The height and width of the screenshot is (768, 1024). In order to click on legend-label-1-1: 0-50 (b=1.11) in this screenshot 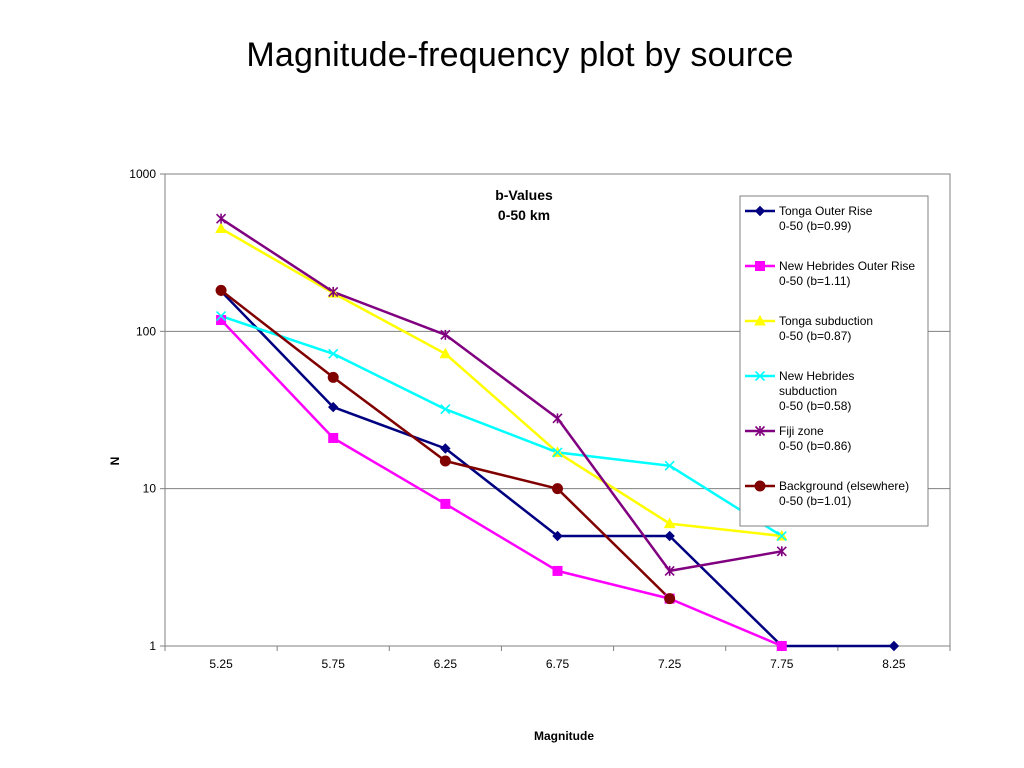, I will do `click(815, 281)`.